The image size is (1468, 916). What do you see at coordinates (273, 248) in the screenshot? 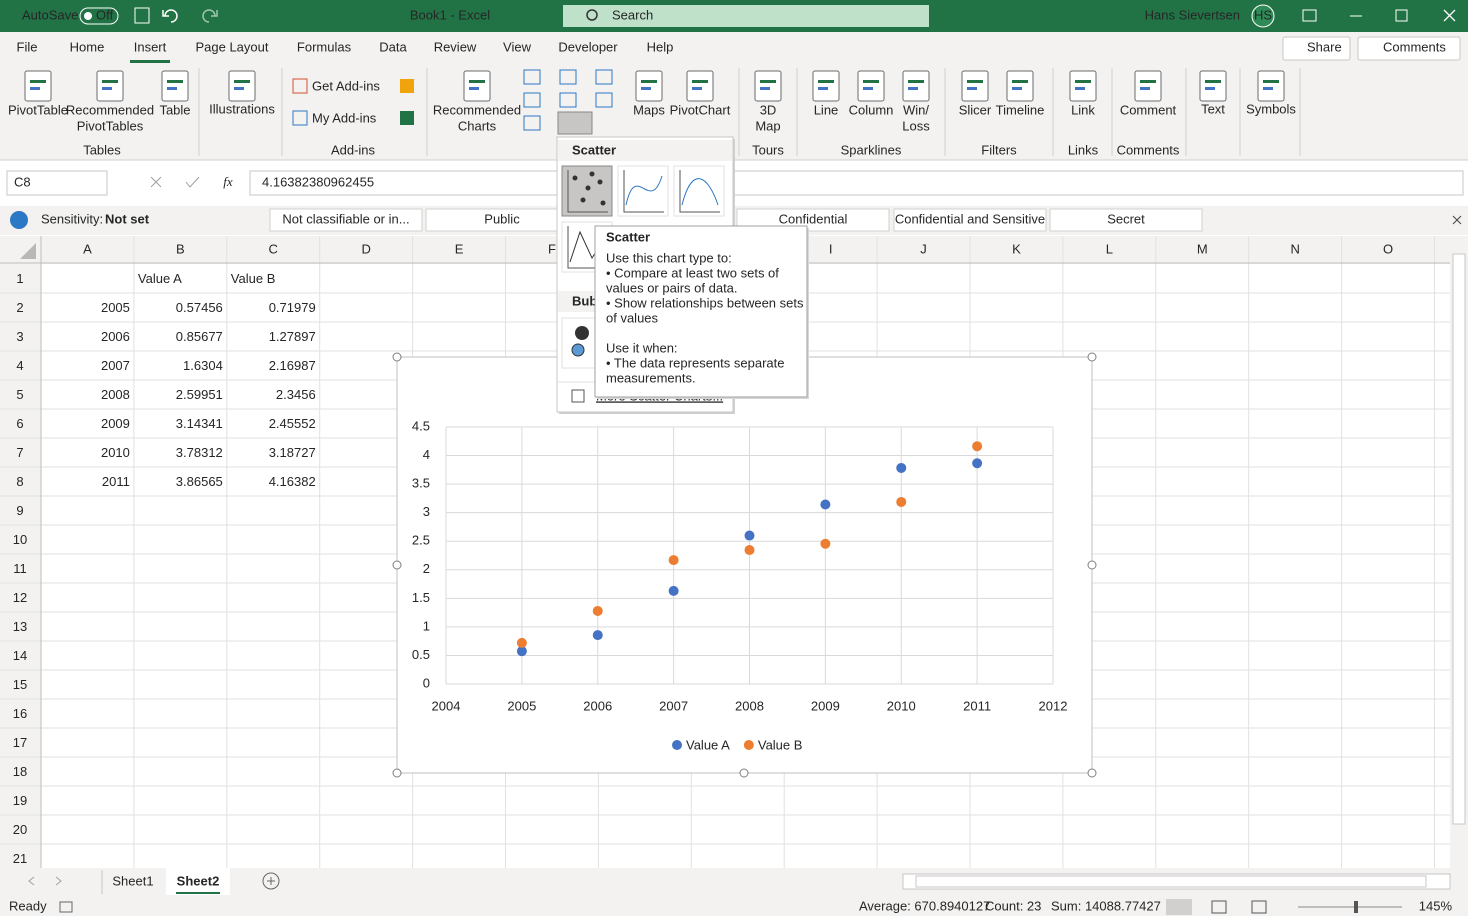
I see `column-header: C` at bounding box center [273, 248].